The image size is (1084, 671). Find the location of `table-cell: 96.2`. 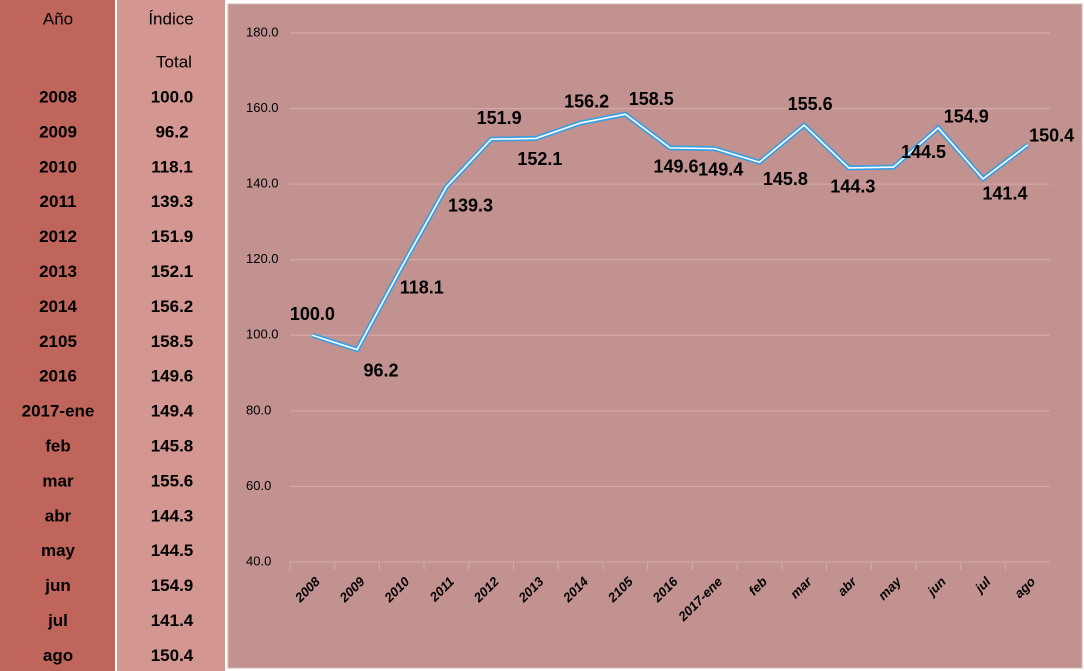

table-cell: 96.2 is located at coordinates (171, 131).